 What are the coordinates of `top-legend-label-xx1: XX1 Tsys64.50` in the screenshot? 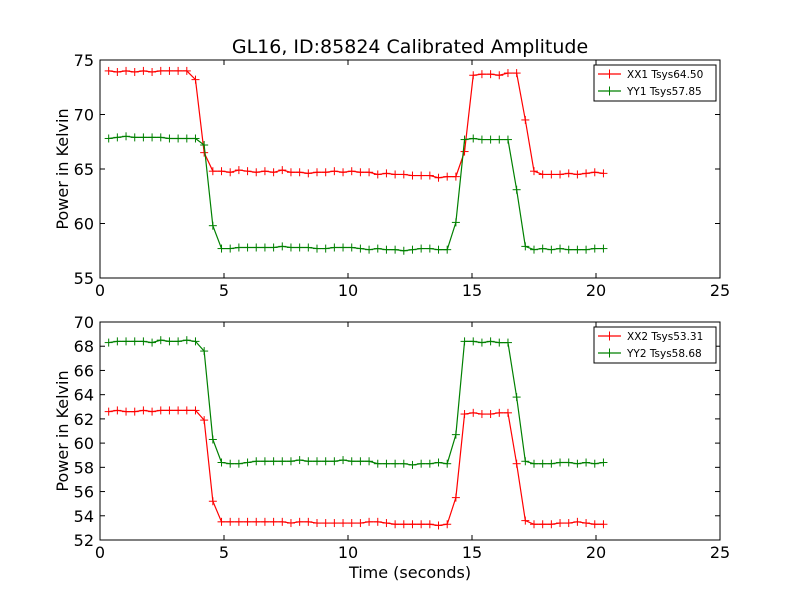 It's located at (665, 75).